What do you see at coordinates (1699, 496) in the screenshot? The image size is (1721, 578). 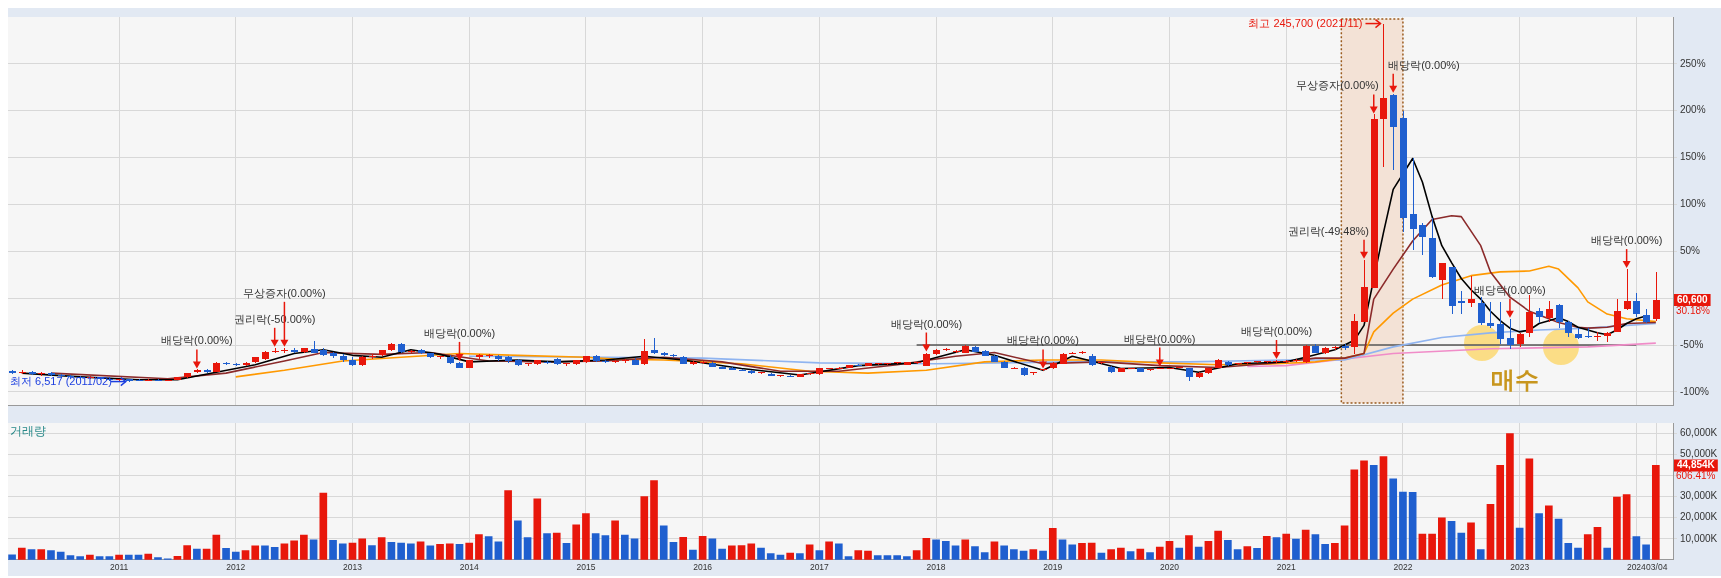 I see `y-tick-label: 30,000K` at bounding box center [1699, 496].